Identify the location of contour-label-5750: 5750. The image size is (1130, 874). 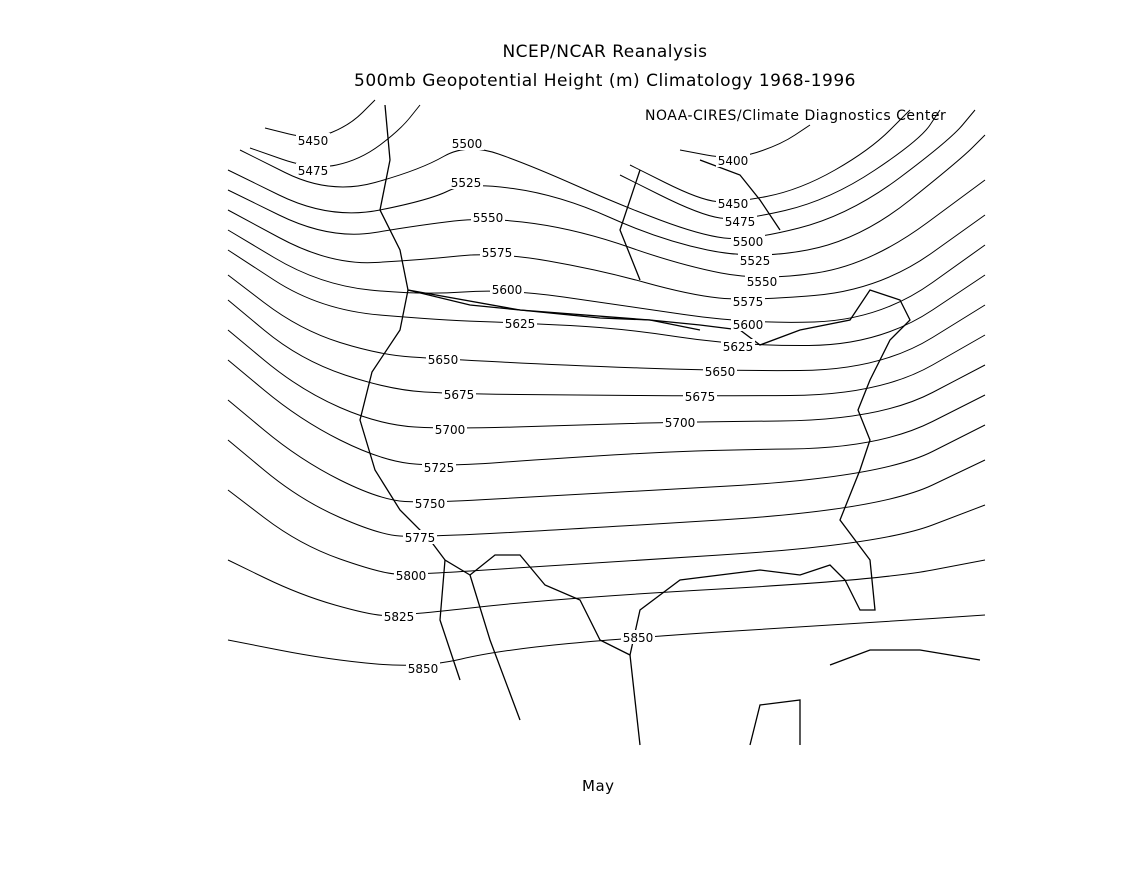
(430, 504).